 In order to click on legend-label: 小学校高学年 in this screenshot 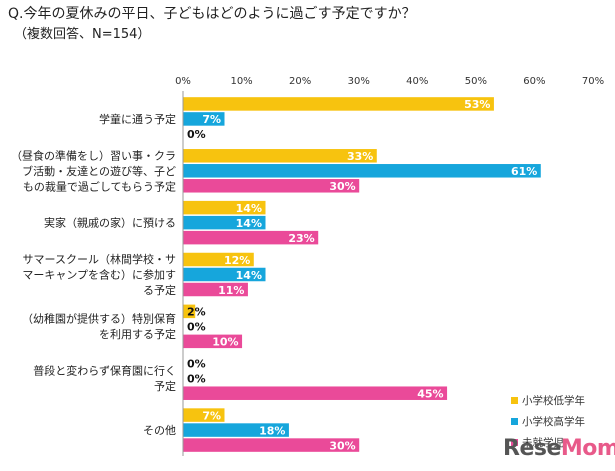, I will do `click(553, 421)`.